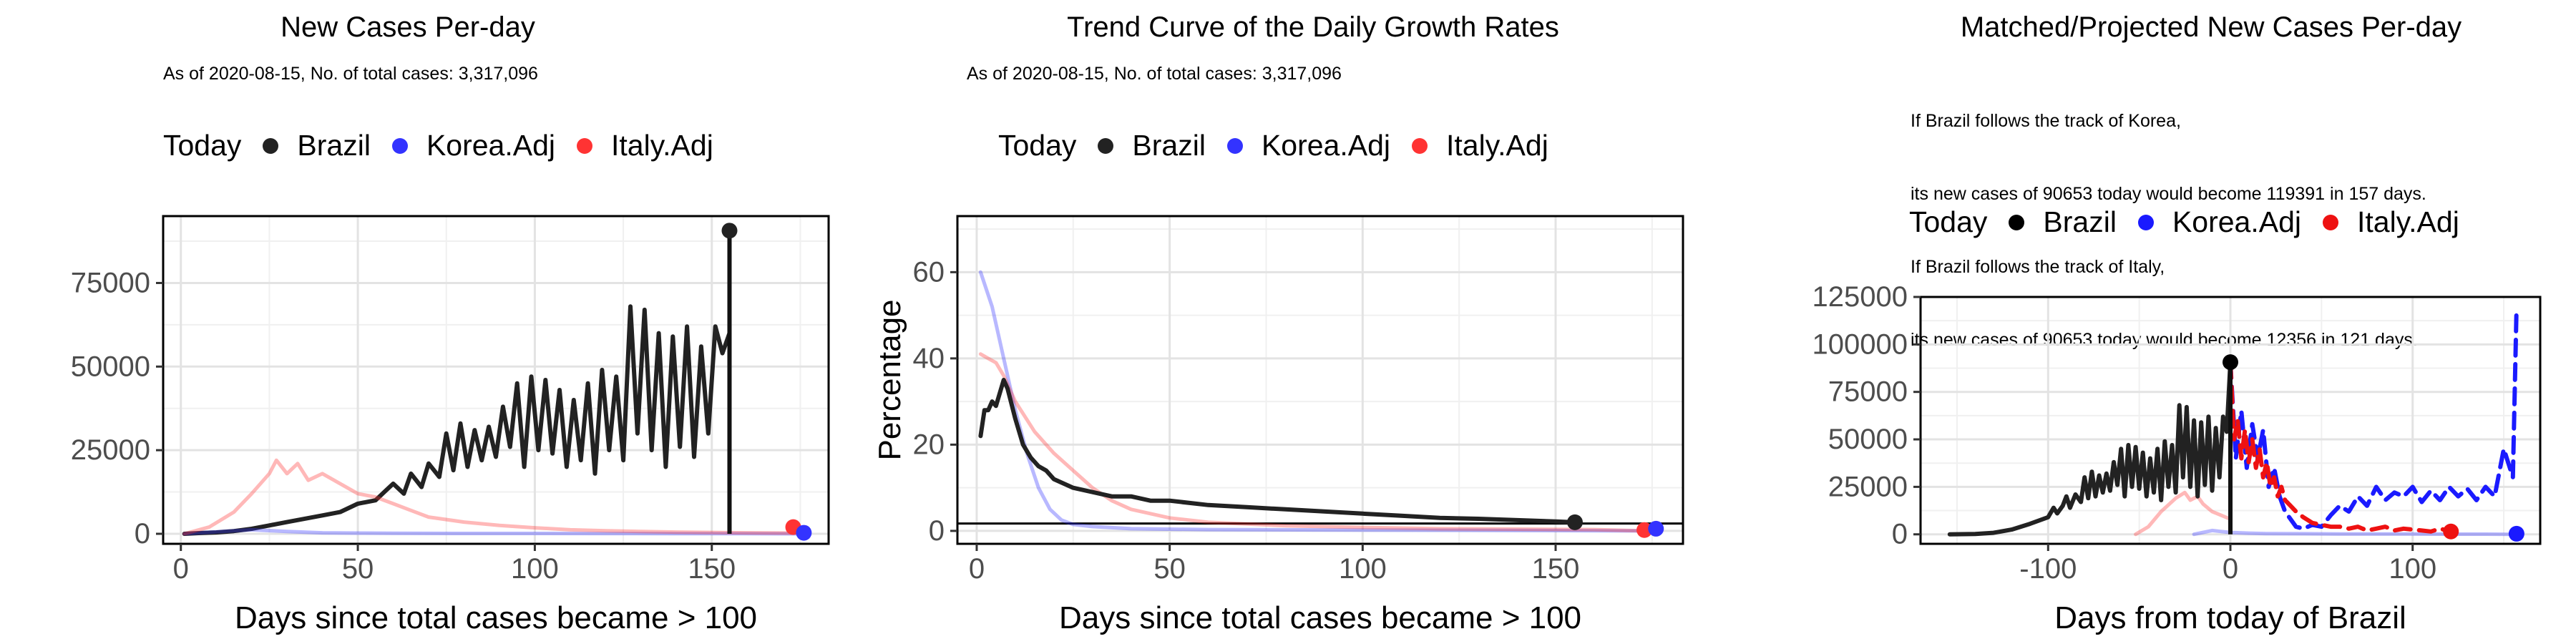 This screenshot has height=644, width=2576. What do you see at coordinates (889, 379) in the screenshot?
I see `y-axis-label: Percentage` at bounding box center [889, 379].